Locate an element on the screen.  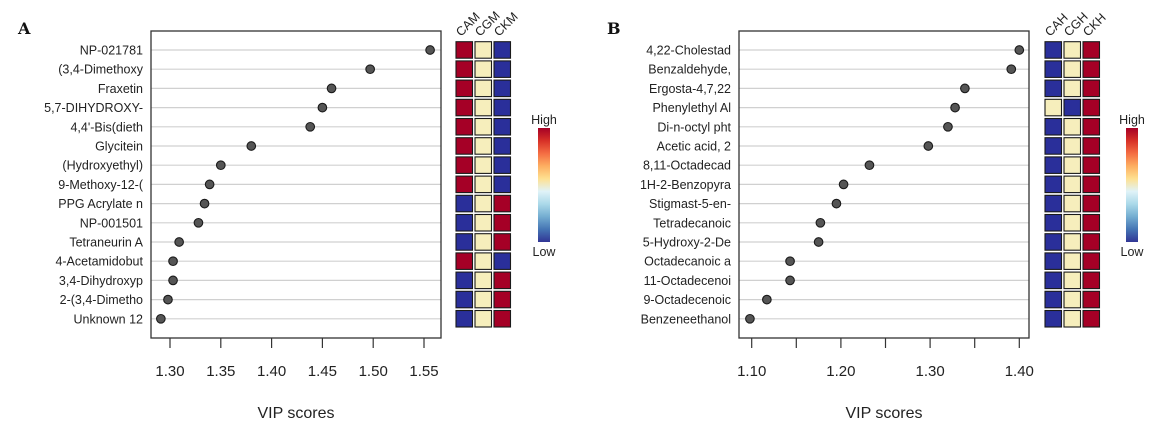
panel-letter: B is located at coordinates (614, 28).